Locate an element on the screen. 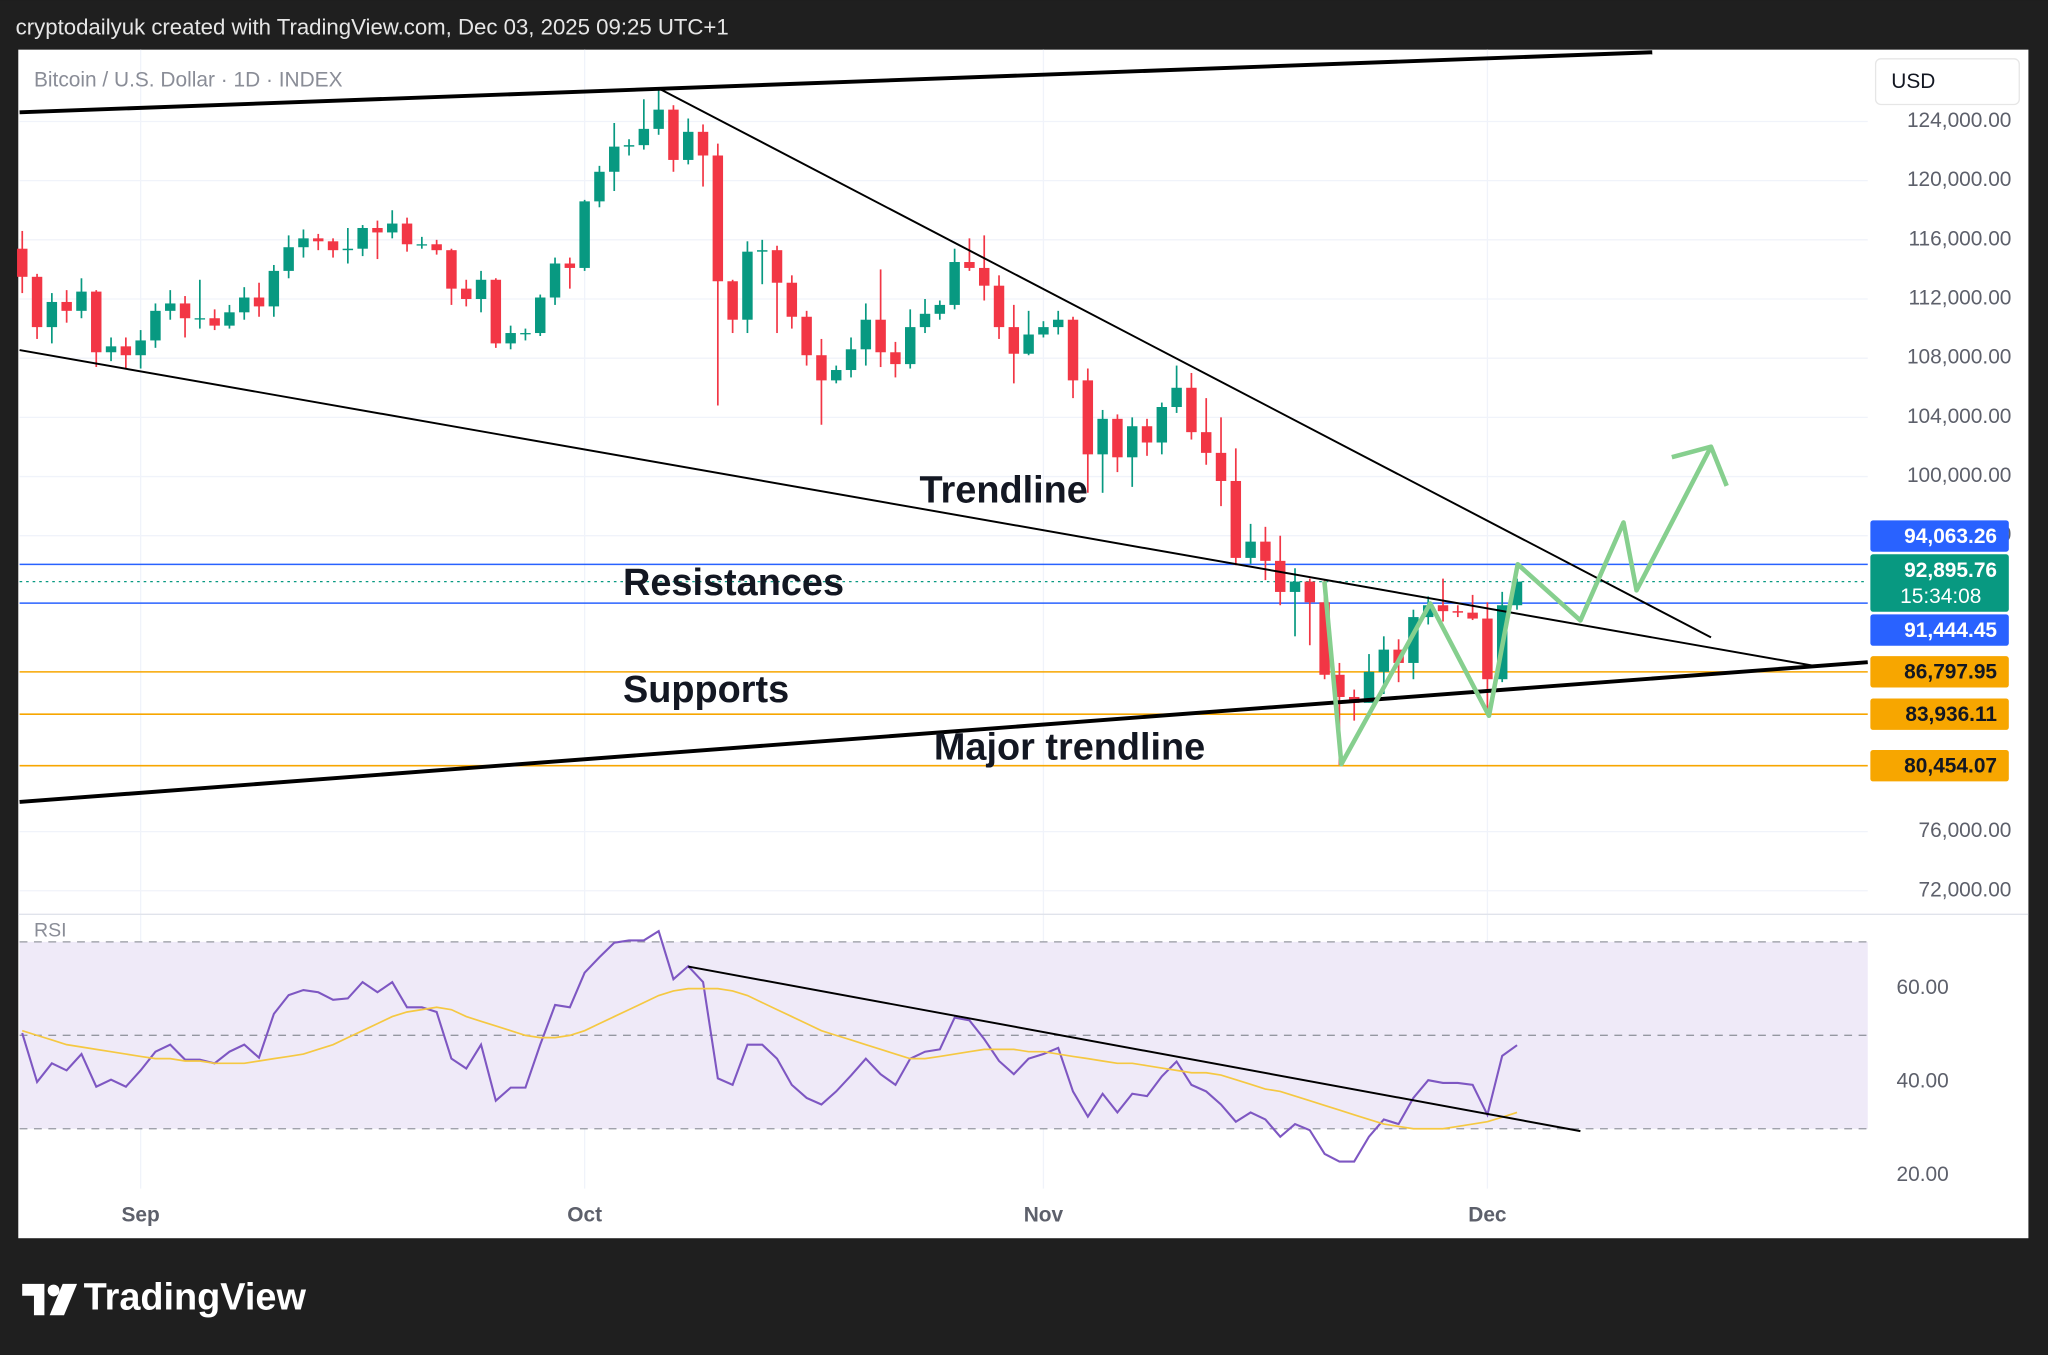 The image size is (2048, 1355). rsi-tick-label: 20.00 is located at coordinates (1922, 1174).